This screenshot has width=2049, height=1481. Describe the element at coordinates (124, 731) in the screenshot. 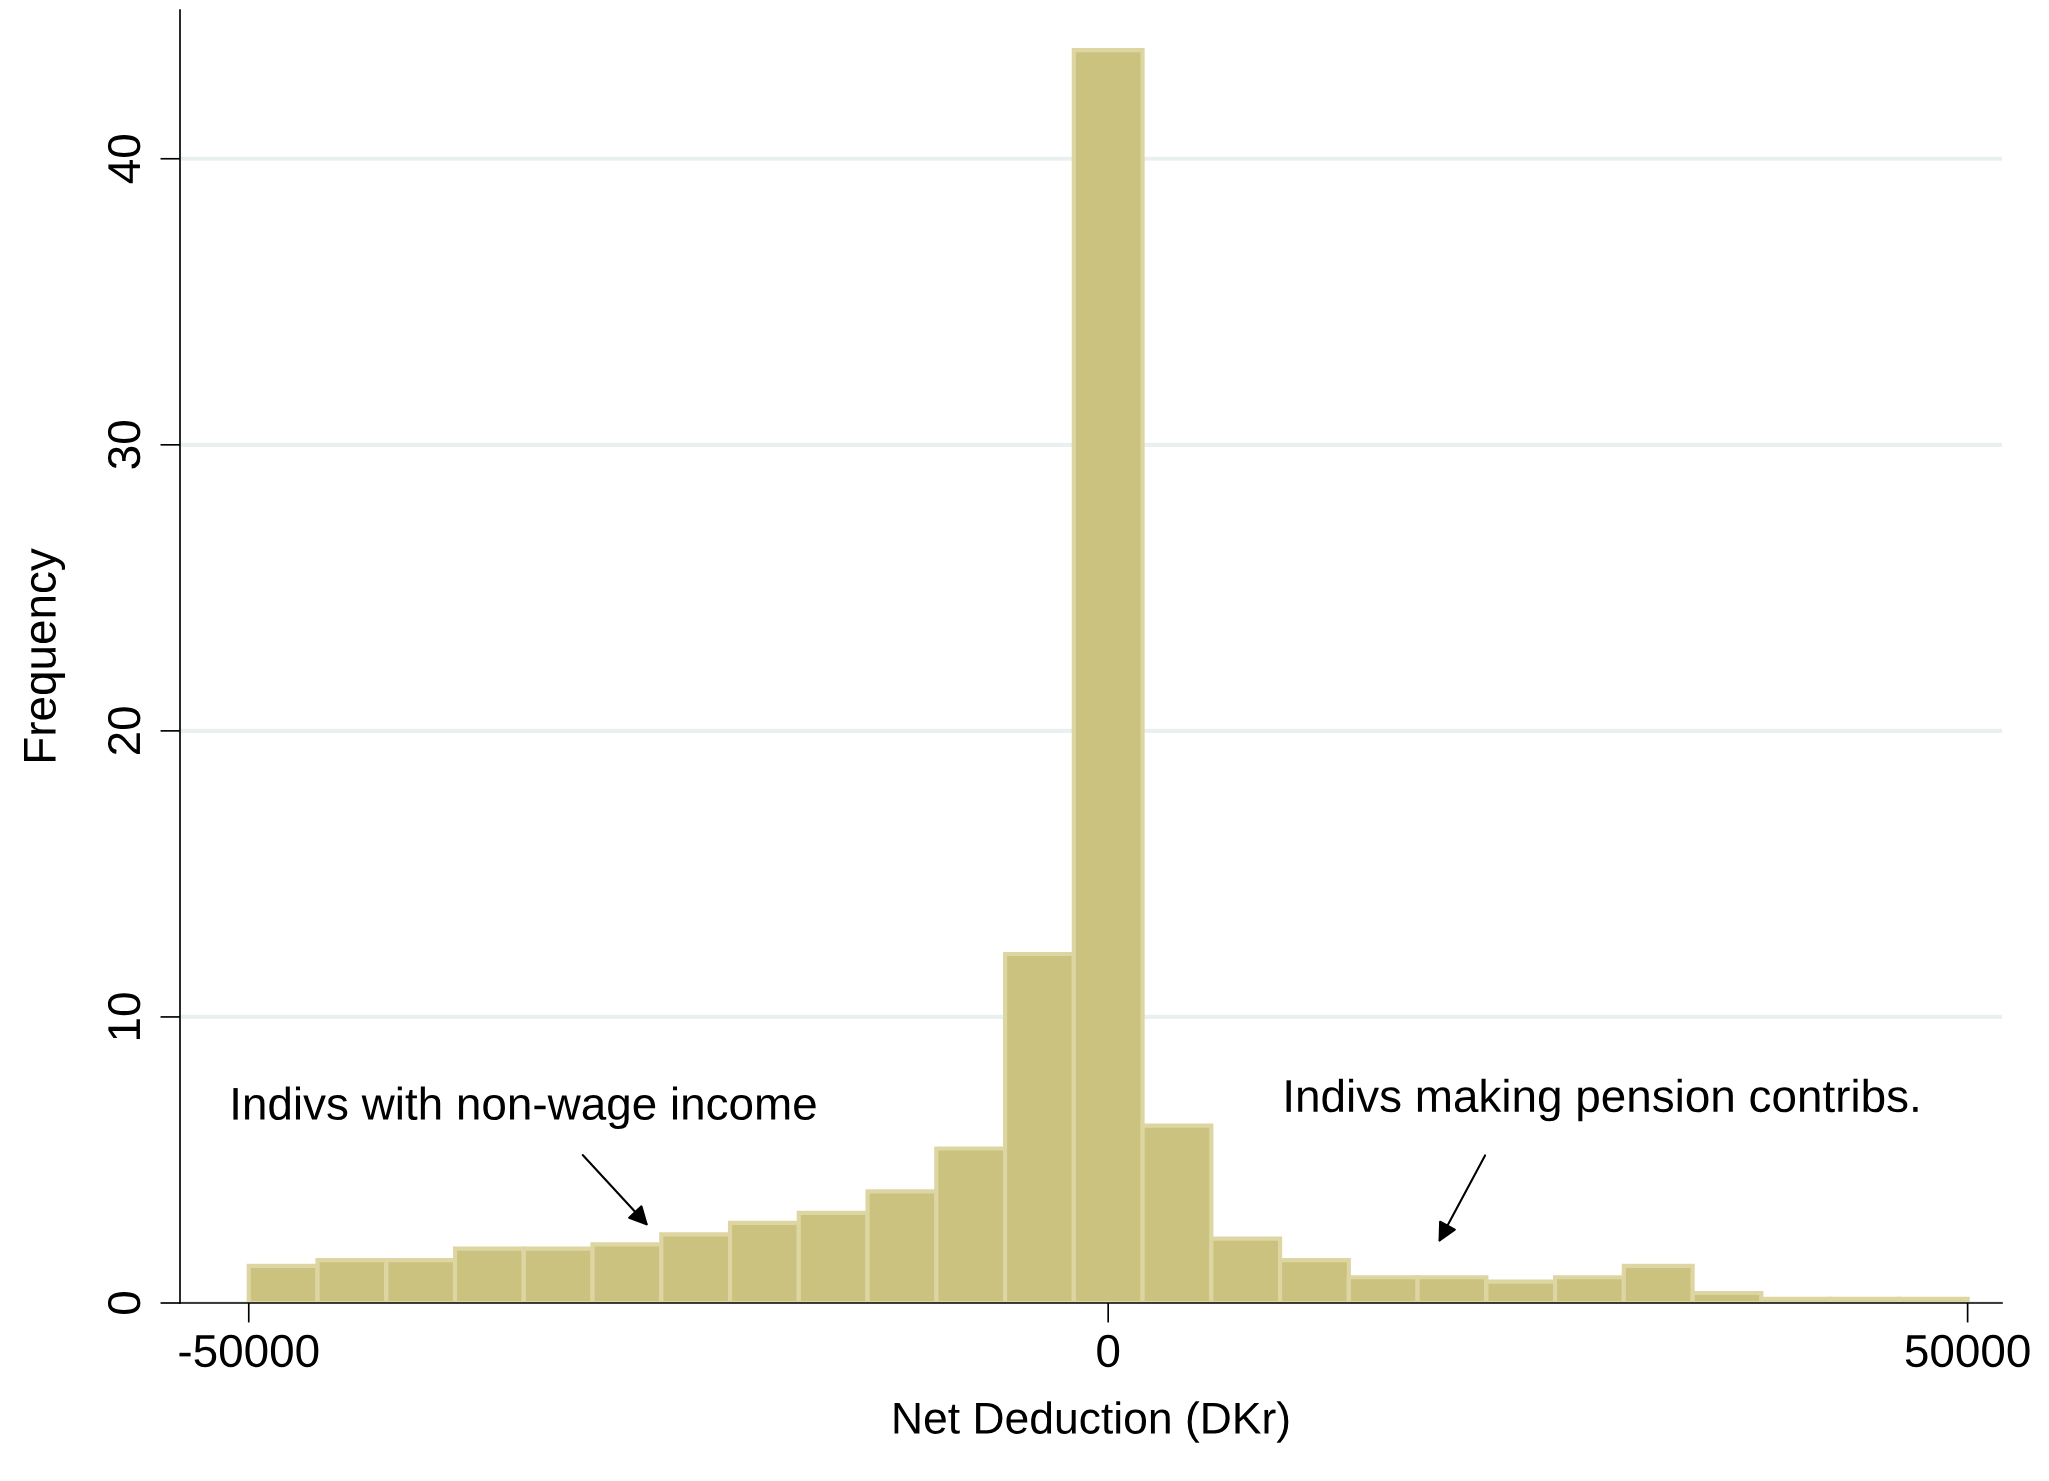

I see `y-tick-label: 20` at that location.